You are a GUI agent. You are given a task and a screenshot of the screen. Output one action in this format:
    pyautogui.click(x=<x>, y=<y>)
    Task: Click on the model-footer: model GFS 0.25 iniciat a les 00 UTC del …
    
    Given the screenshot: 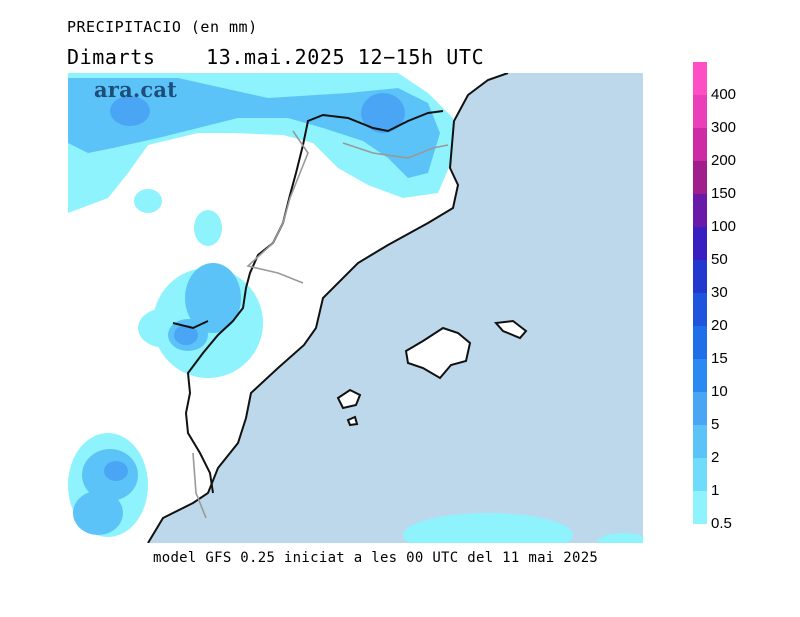 What is the action you would take?
    pyautogui.click(x=376, y=558)
    